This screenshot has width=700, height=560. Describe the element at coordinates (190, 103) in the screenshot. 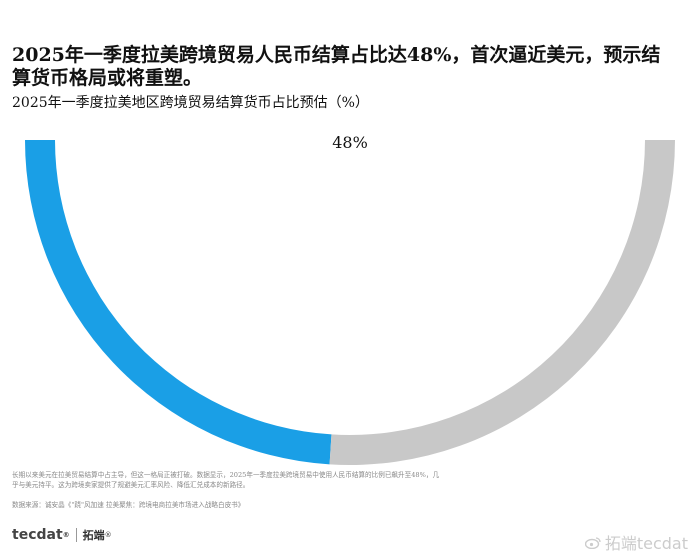

I see `chart-subtitle: 2025年一季度拉美地区跨境贸易结算货币占比预估（%）` at that location.